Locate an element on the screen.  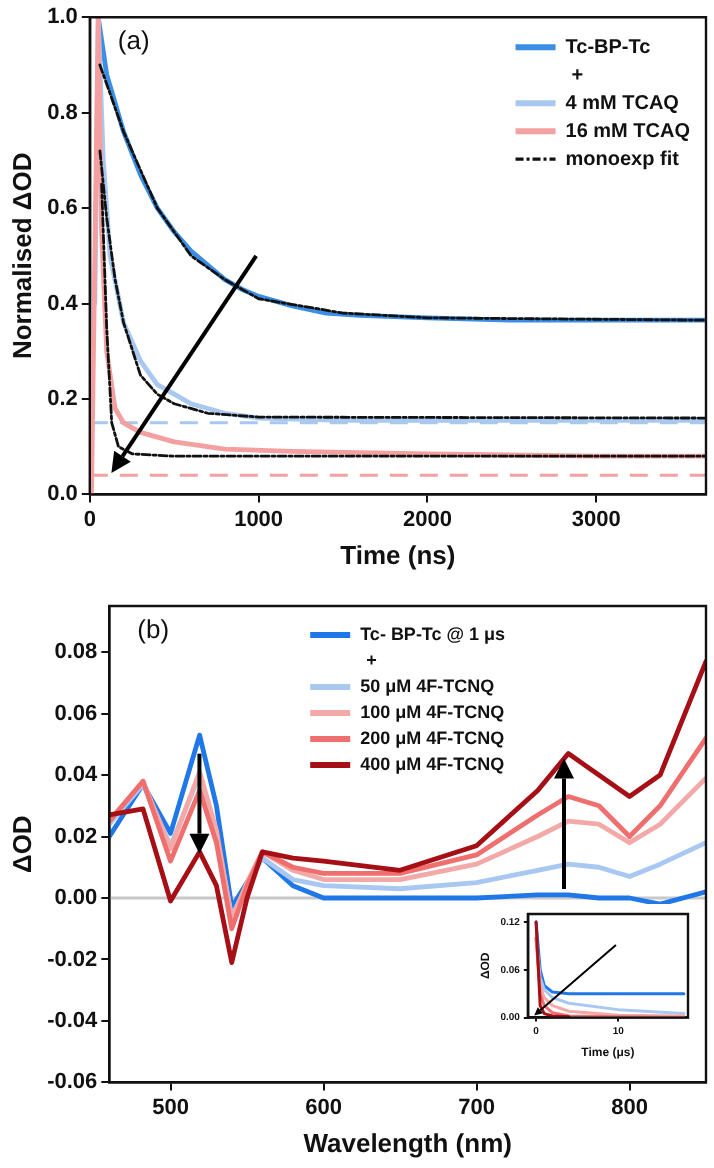
y-tick-label: 0.8 is located at coordinates (62, 112).